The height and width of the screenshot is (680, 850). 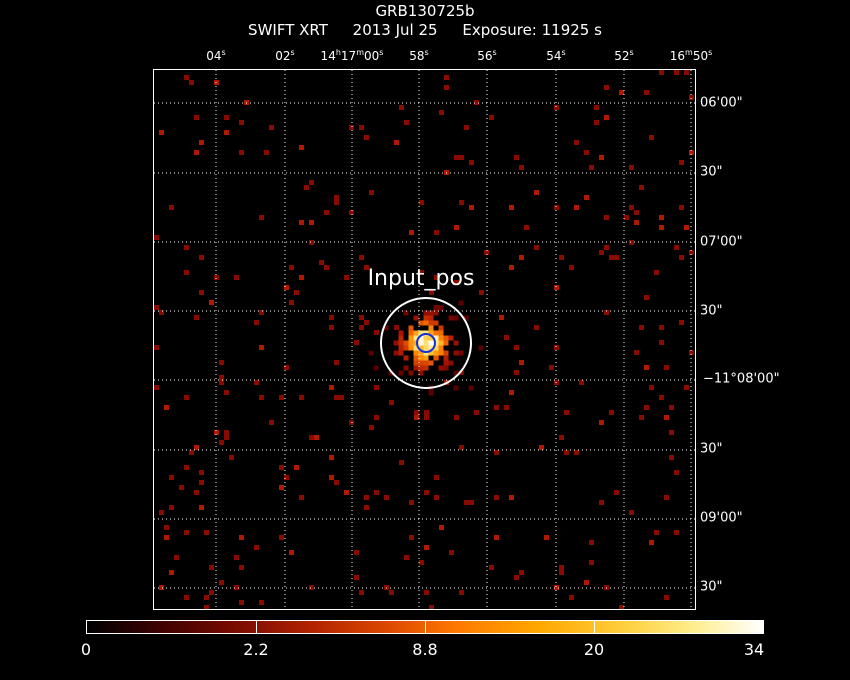 I want to click on colorbar-label: 2.2, so click(x=256, y=649).